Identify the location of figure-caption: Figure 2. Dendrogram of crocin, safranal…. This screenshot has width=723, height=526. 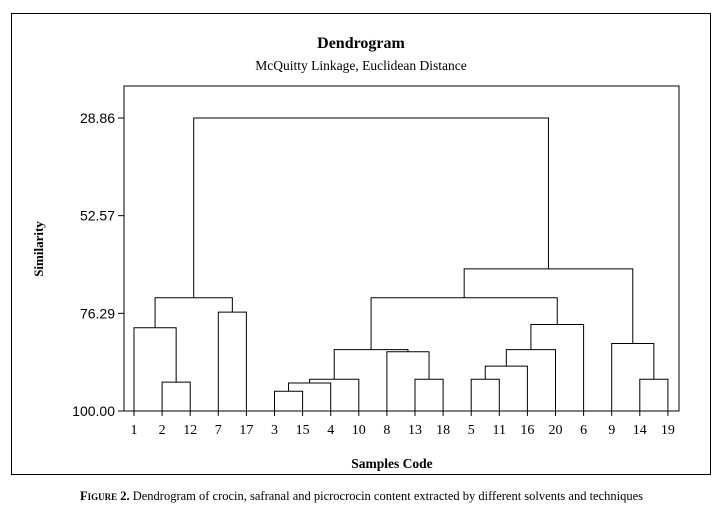
(361, 496).